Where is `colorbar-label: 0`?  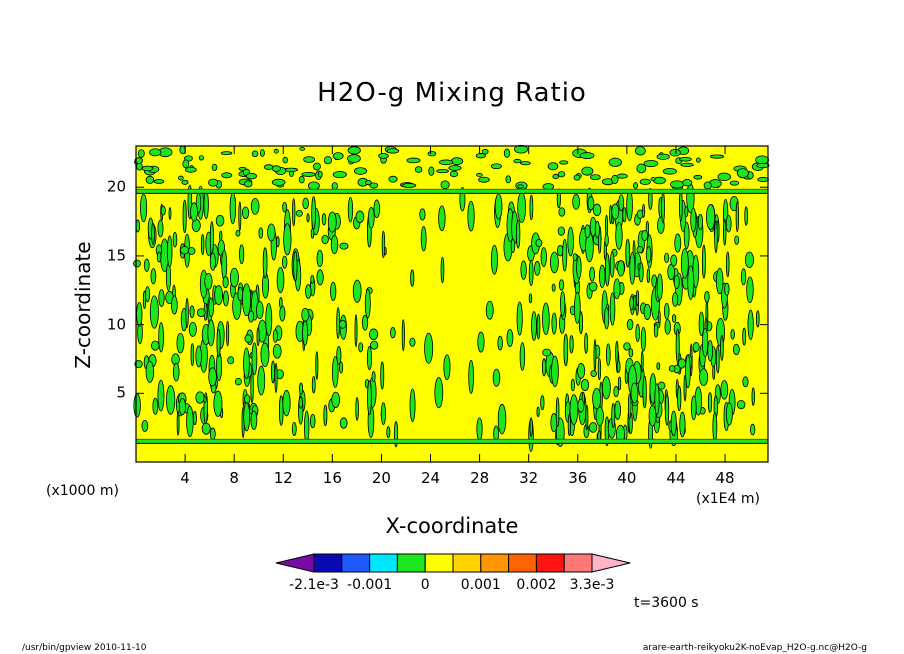
colorbar-label: 0 is located at coordinates (425, 585).